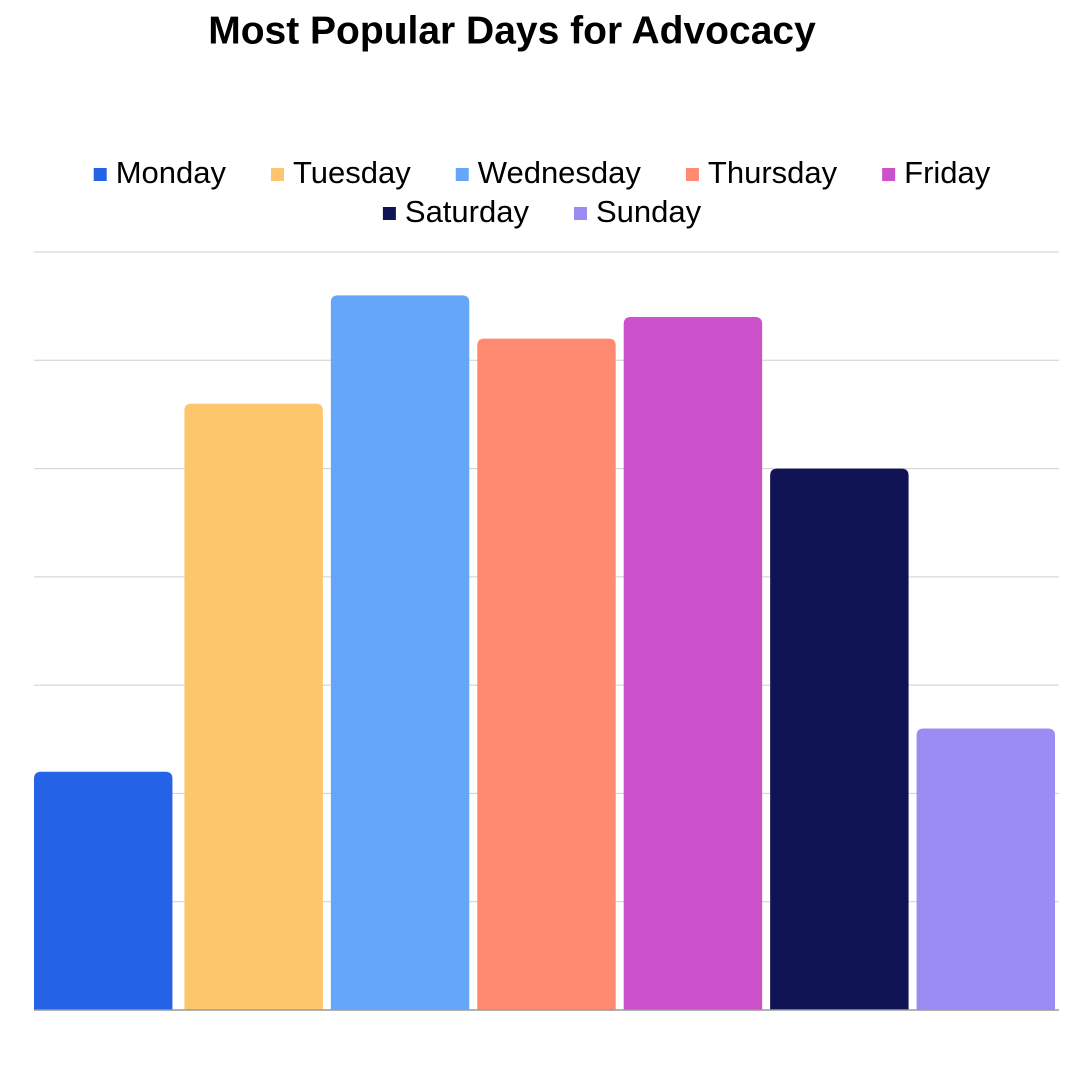 The width and height of the screenshot is (1080, 1080). I want to click on legend-label: Thursday, so click(773, 172).